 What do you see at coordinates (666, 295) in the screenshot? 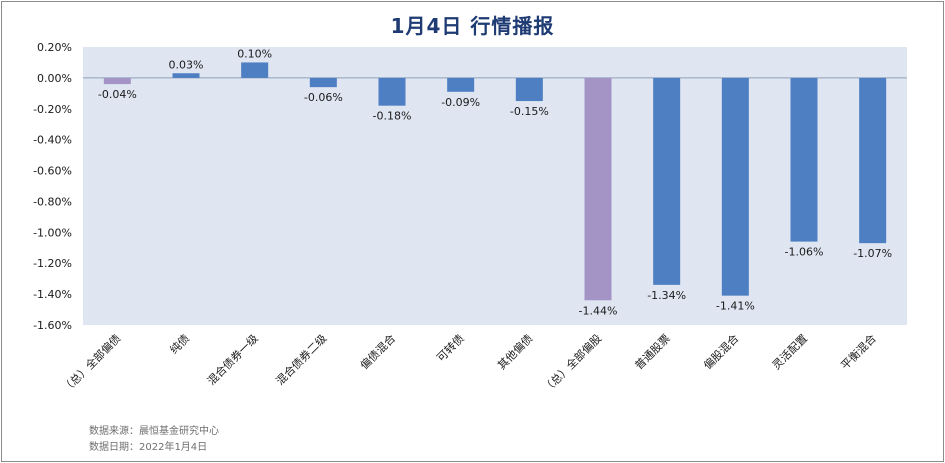
I see `data-label: -1.34%` at bounding box center [666, 295].